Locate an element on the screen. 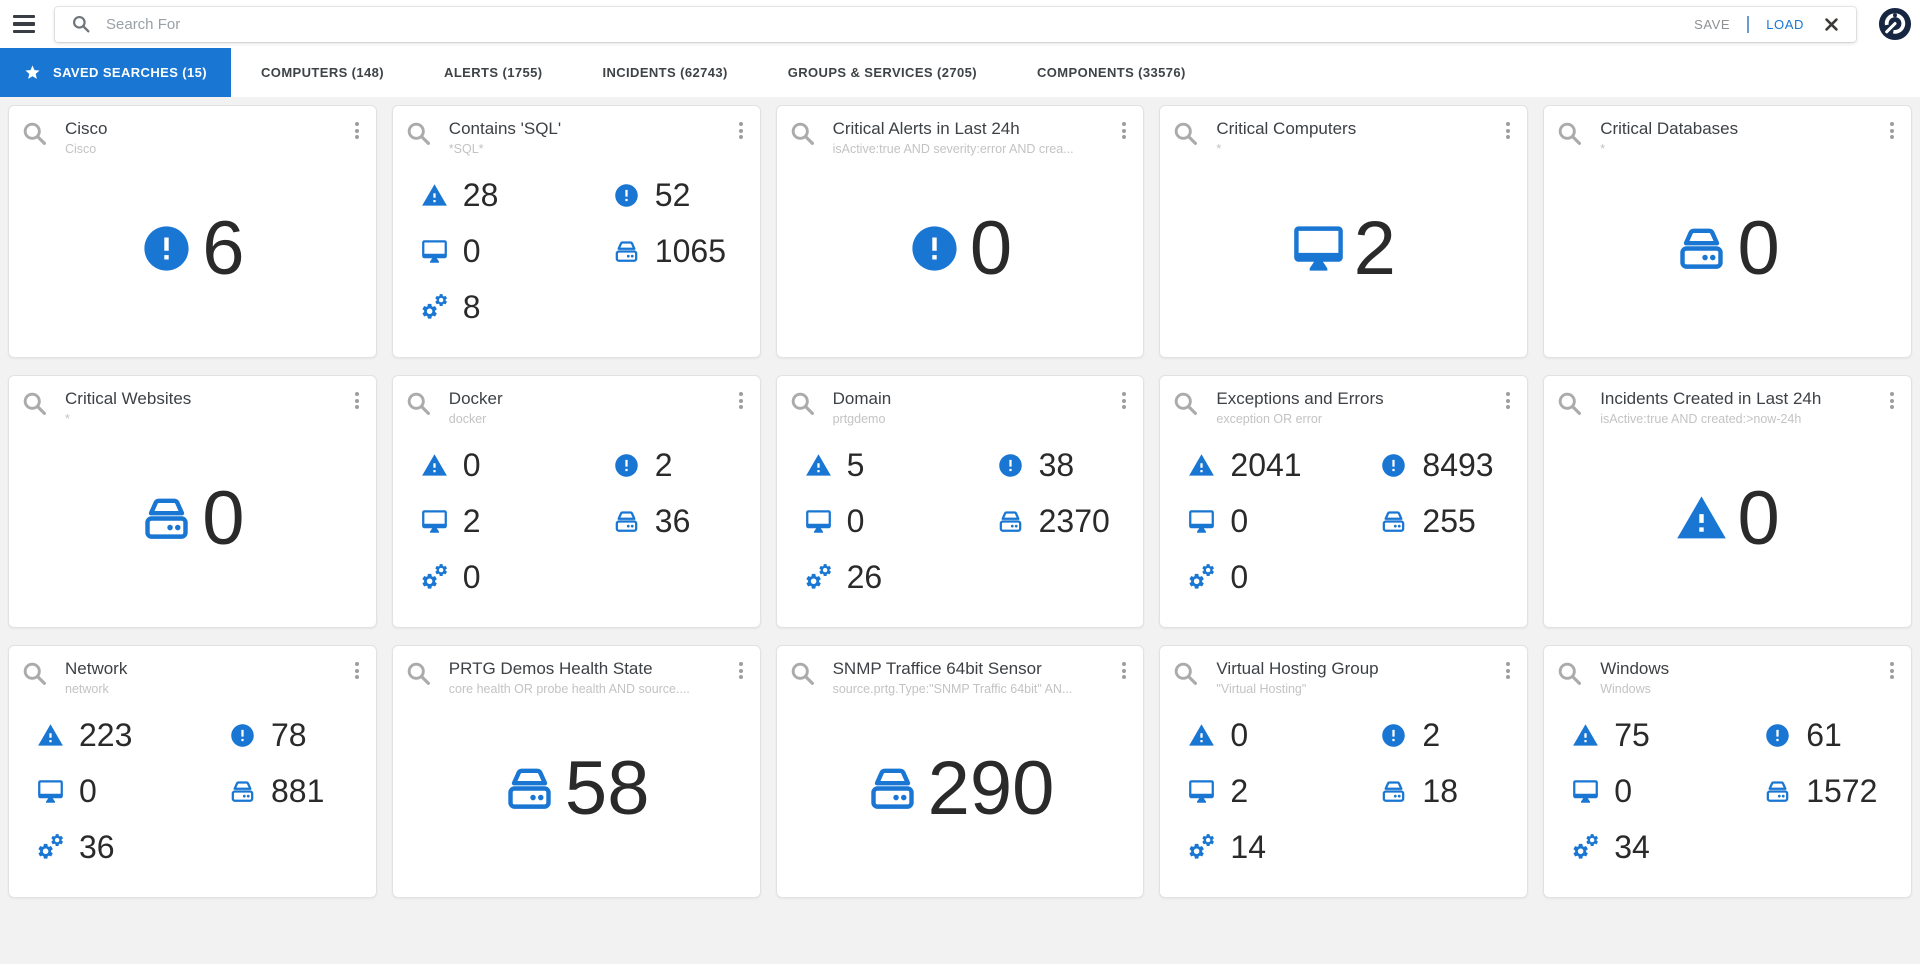  menu-icon is located at coordinates (24, 24).